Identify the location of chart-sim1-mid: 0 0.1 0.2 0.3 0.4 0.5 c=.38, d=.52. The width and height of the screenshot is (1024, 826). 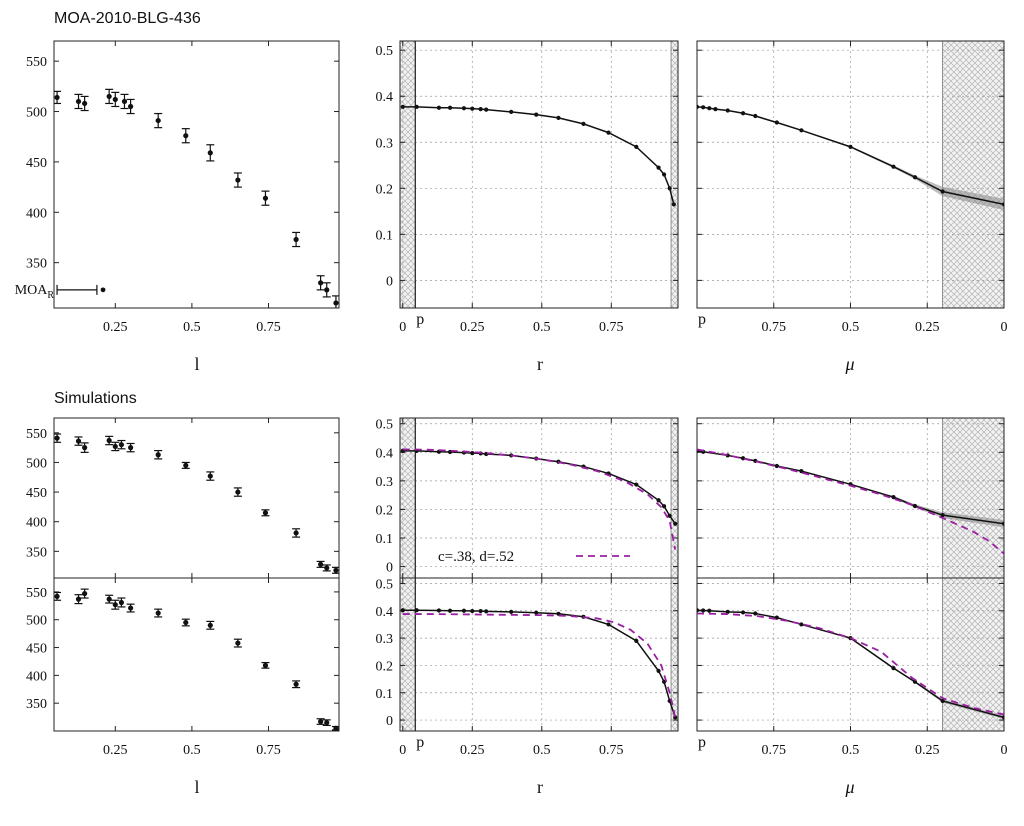
(527, 498).